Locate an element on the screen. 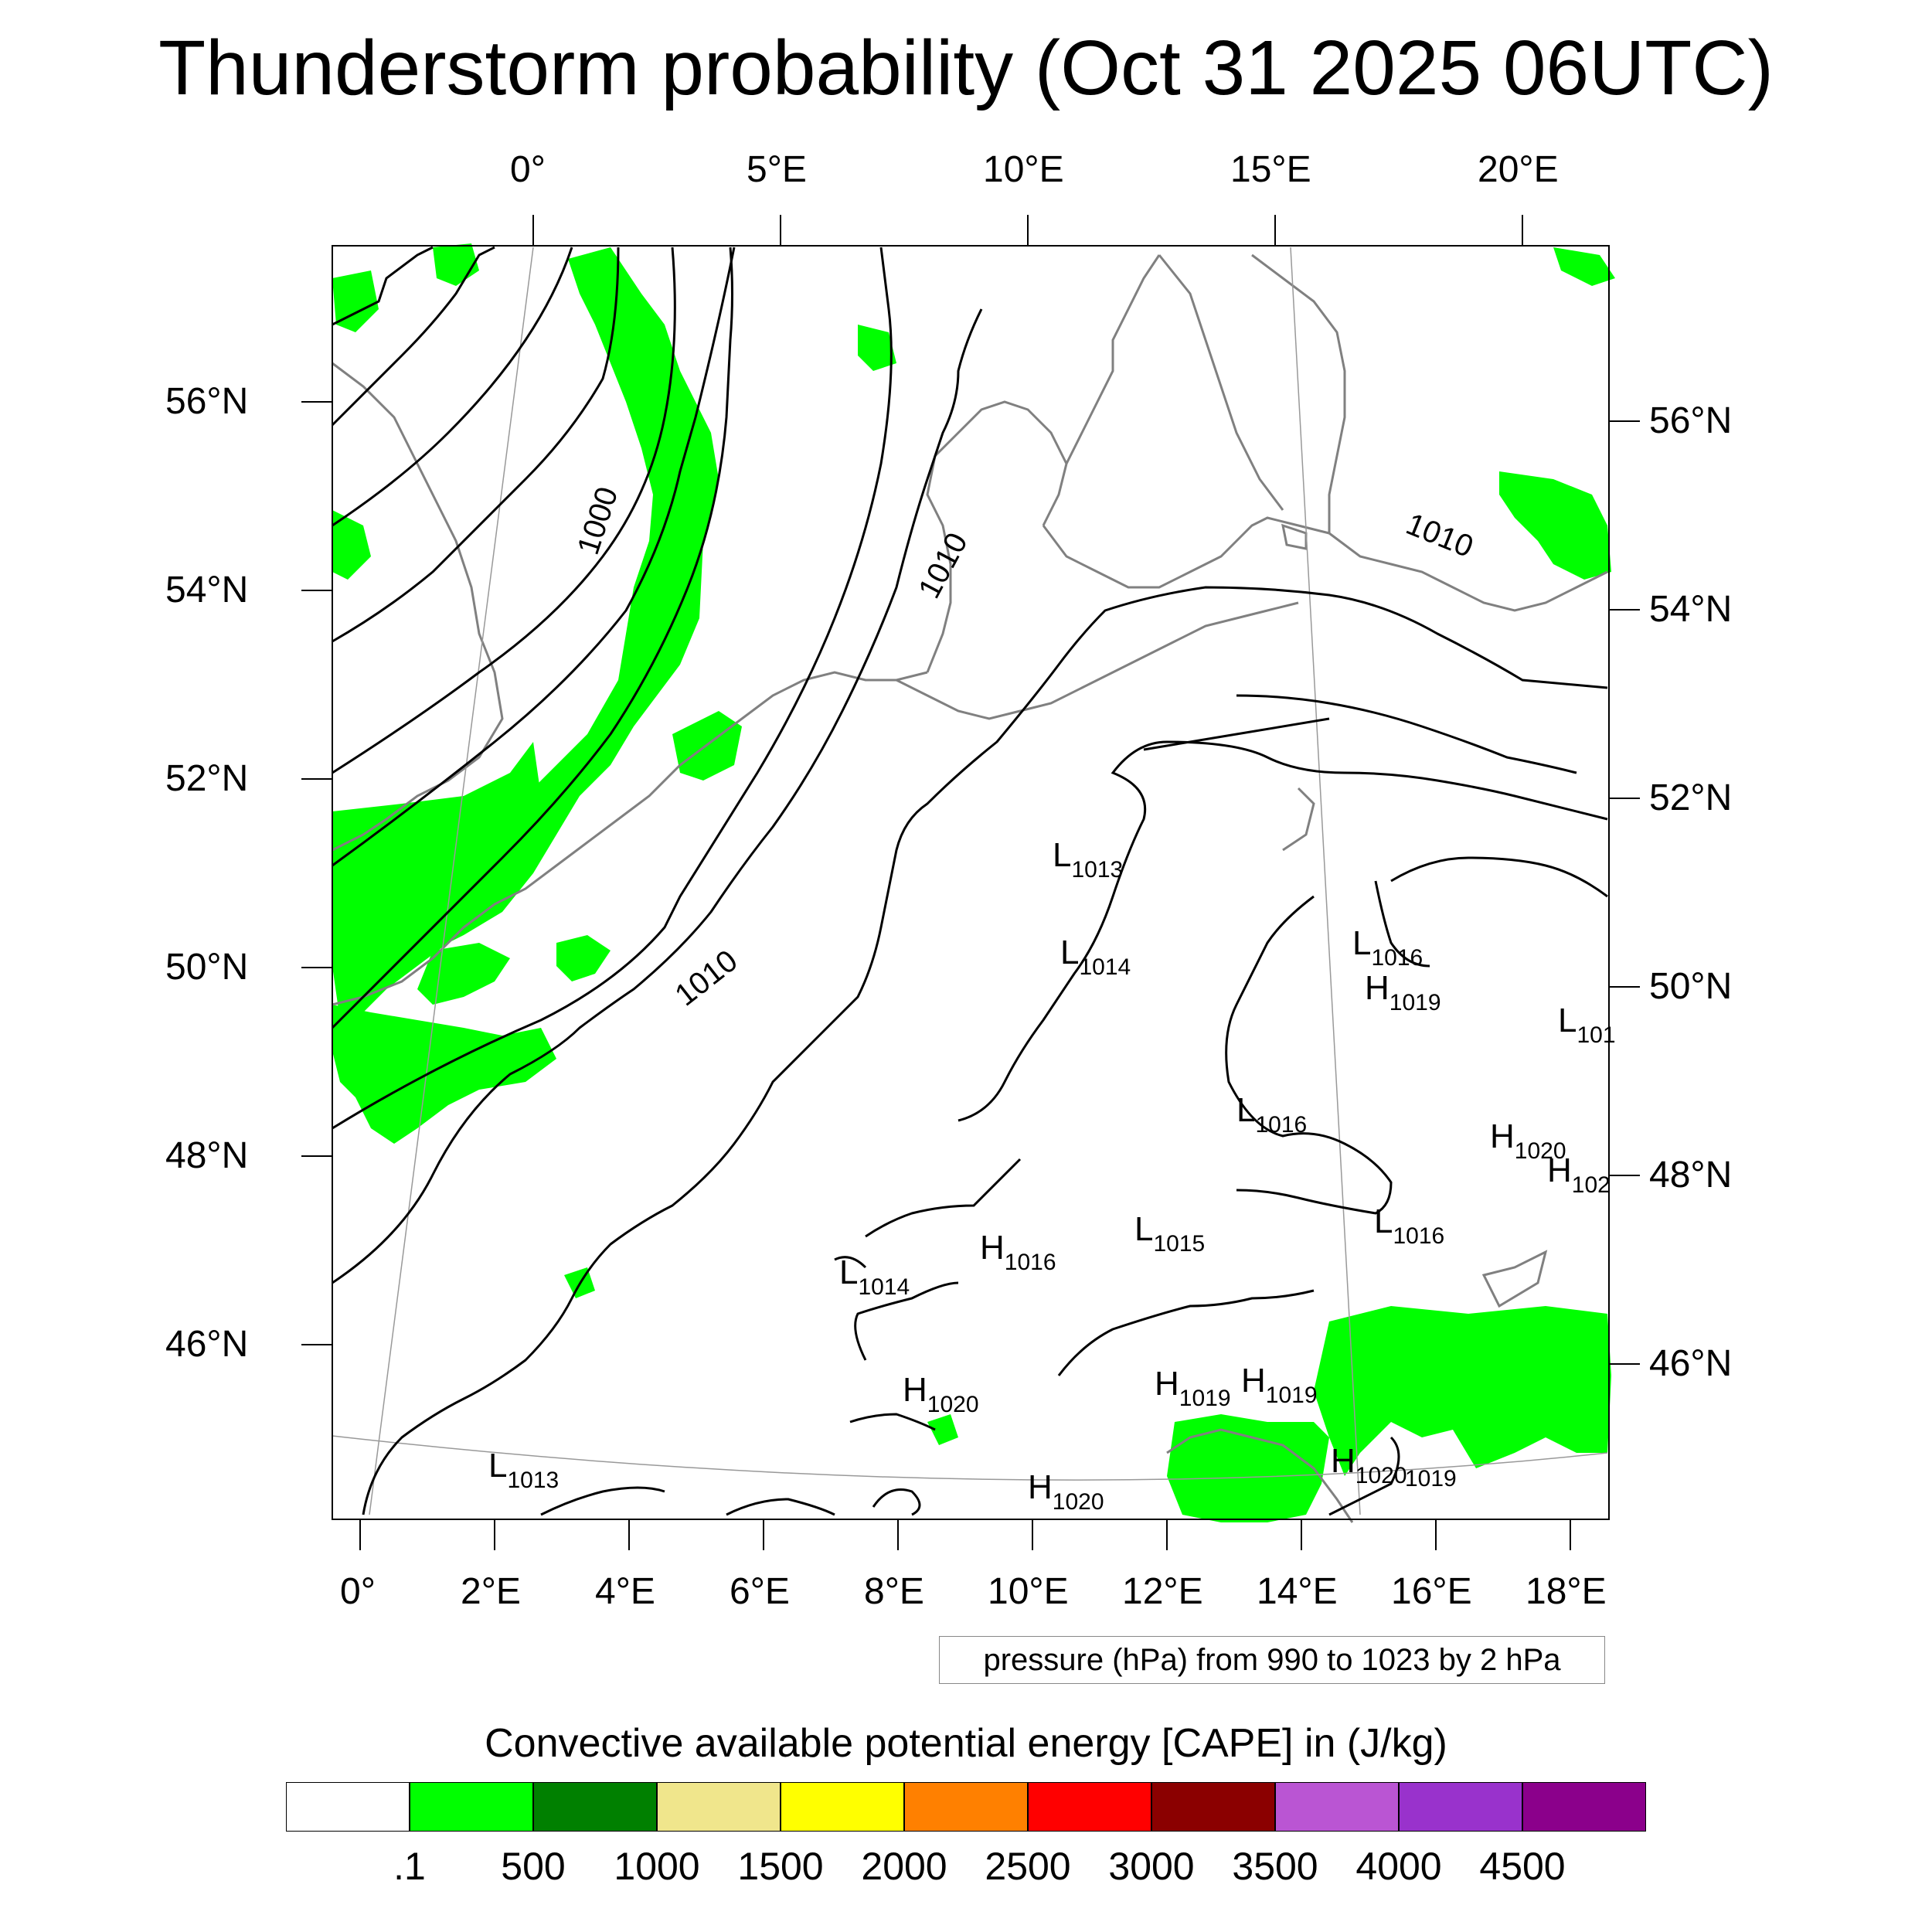 Image resolution: width=1932 pixels, height=1932 pixels. cape-region-uk-east is located at coordinates (351, 545).